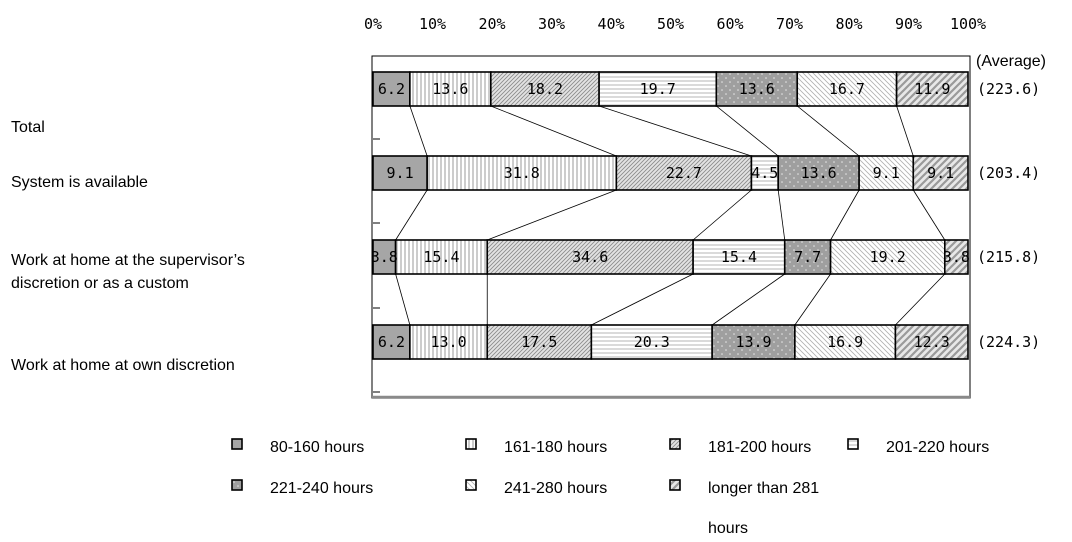  I want to click on average-value: (223.6), so click(1008, 89).